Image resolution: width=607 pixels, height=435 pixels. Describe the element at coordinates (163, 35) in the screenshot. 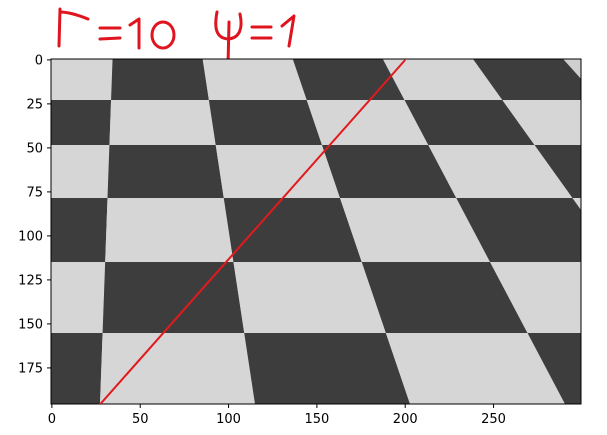

I see `handwritten-zero` at that location.